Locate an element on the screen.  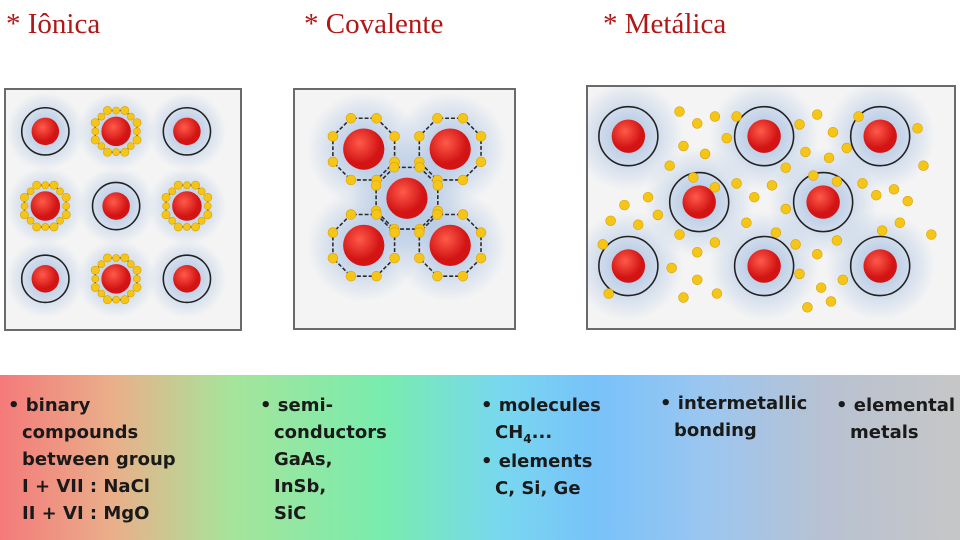
column-line: • semi- is located at coordinates (297, 405).